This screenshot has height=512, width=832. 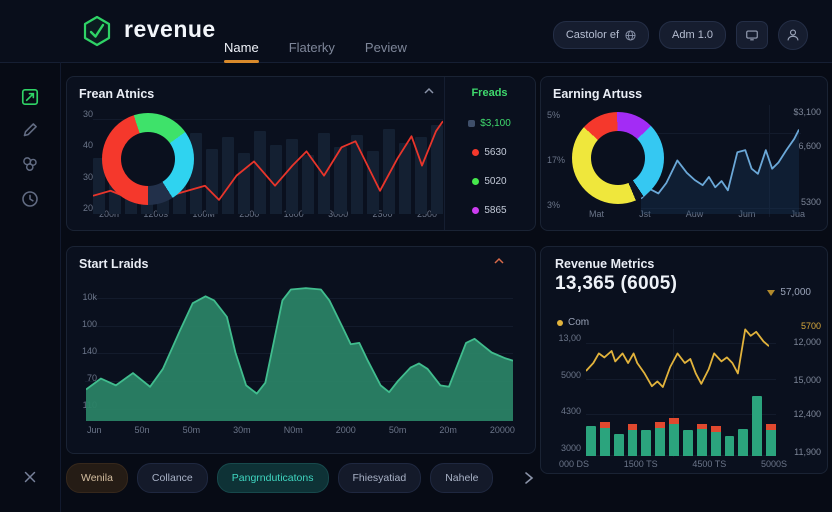 I want to click on y-tick: 17%, so click(x=556, y=160).